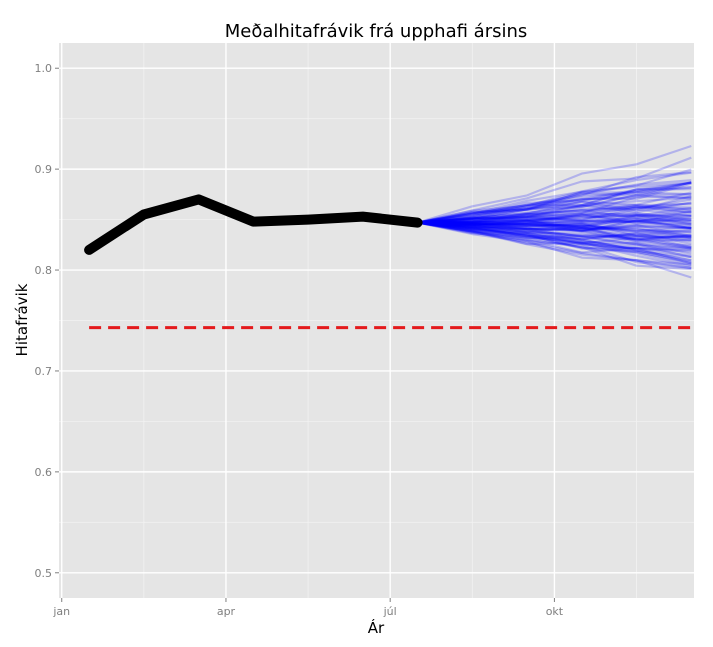  Describe the element at coordinates (390, 611) in the screenshot. I see `x-tick-label: júl` at that location.